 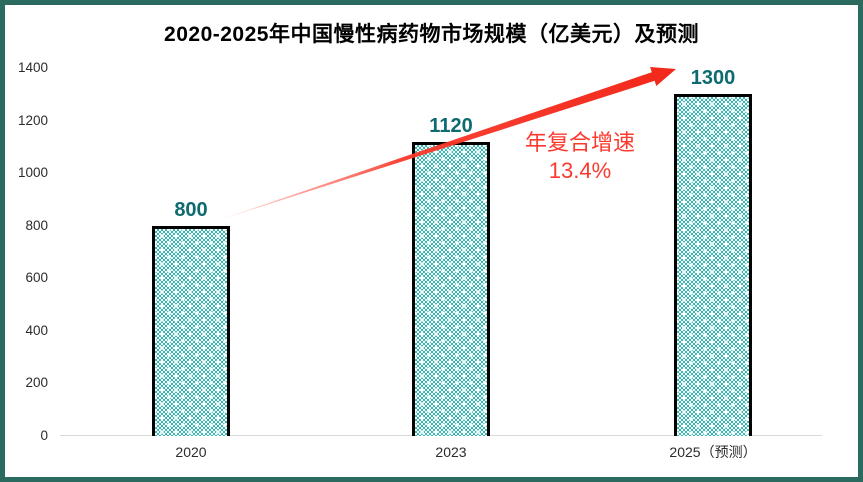 What do you see at coordinates (580, 170) in the screenshot?
I see `cagr-value: 13.4%` at bounding box center [580, 170].